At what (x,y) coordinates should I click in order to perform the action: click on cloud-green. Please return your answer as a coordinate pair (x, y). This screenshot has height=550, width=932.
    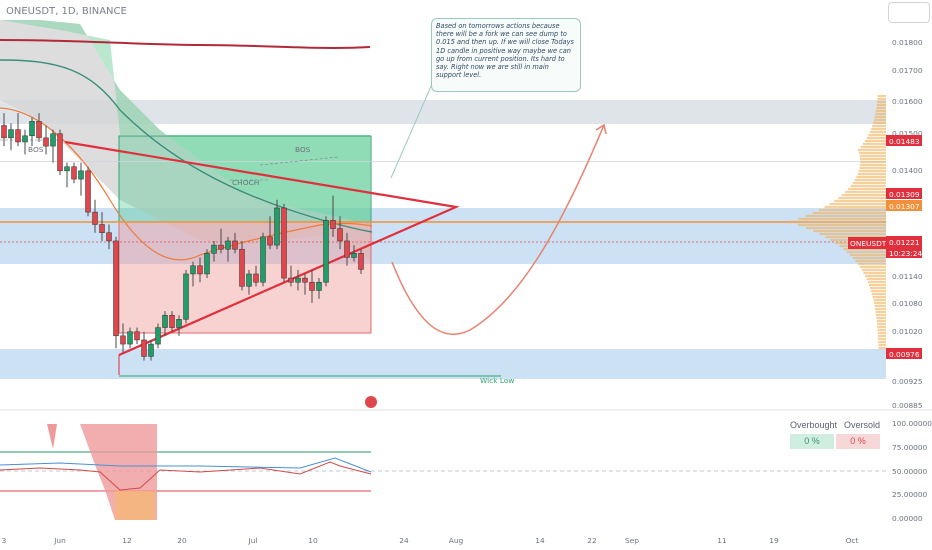
    Looking at the image, I should click on (185, 122).